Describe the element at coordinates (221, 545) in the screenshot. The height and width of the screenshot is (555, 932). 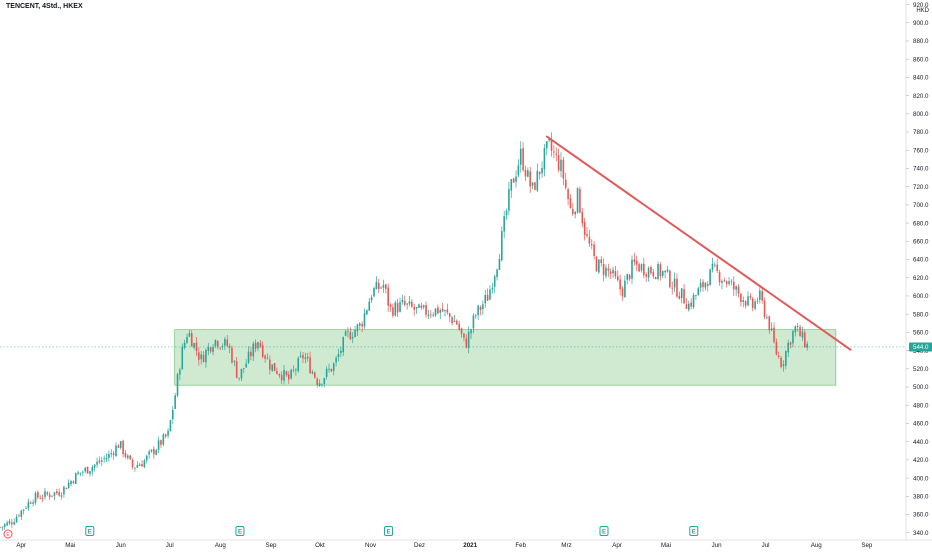
I see `x-tick-label: Aug` at that location.